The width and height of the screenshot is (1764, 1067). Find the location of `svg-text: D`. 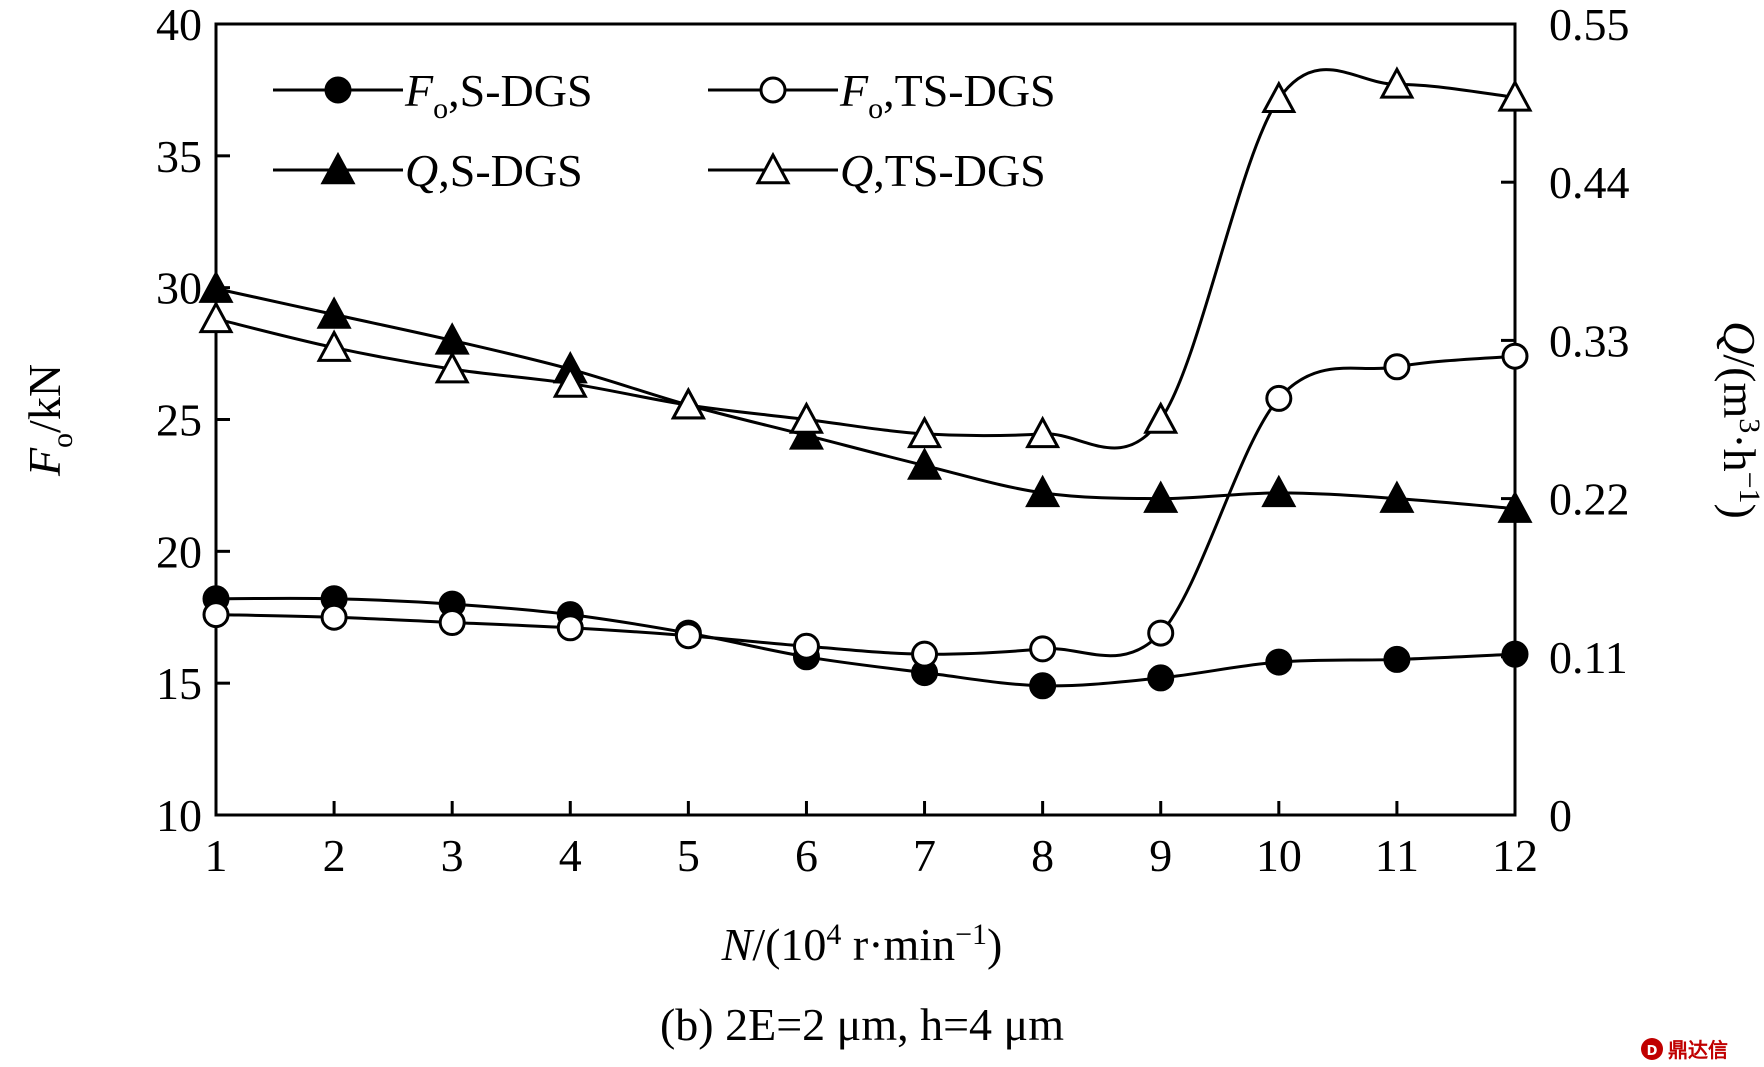

svg-text: D is located at coordinates (1652, 1051).